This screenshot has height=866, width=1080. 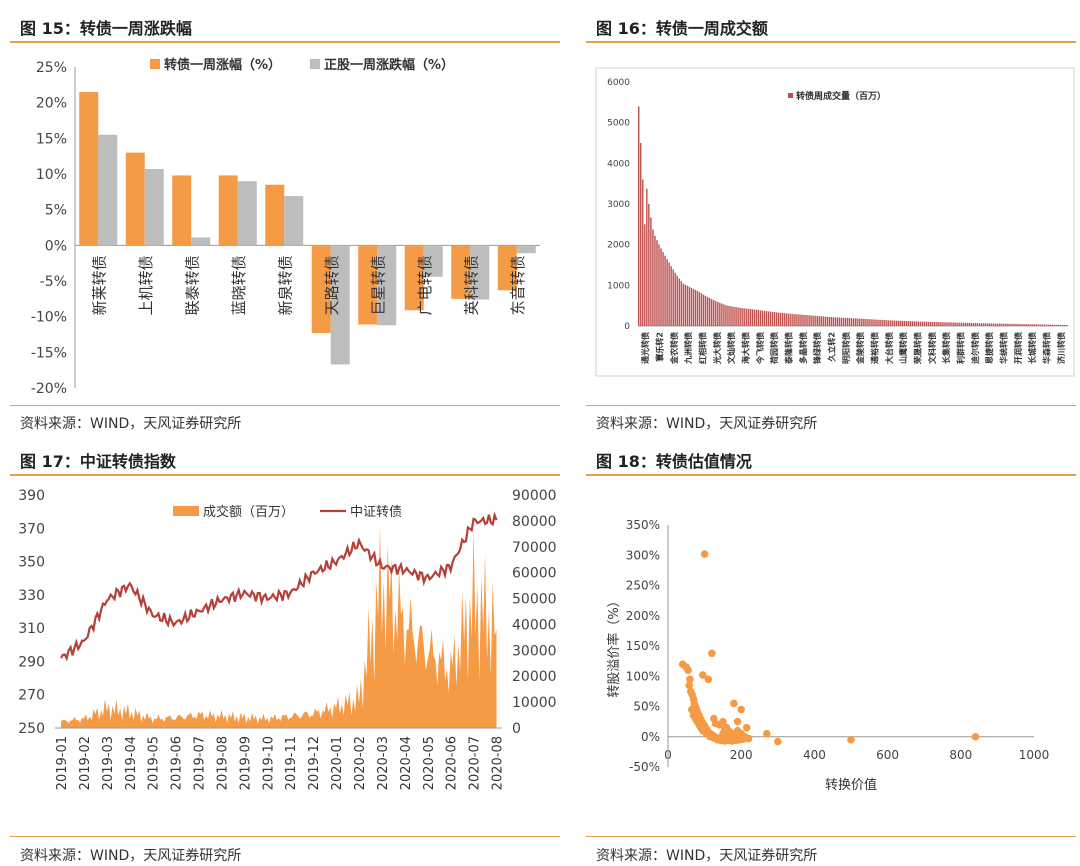 I want to click on fig16-category-label: 多晶转债, so click(x=803, y=348).